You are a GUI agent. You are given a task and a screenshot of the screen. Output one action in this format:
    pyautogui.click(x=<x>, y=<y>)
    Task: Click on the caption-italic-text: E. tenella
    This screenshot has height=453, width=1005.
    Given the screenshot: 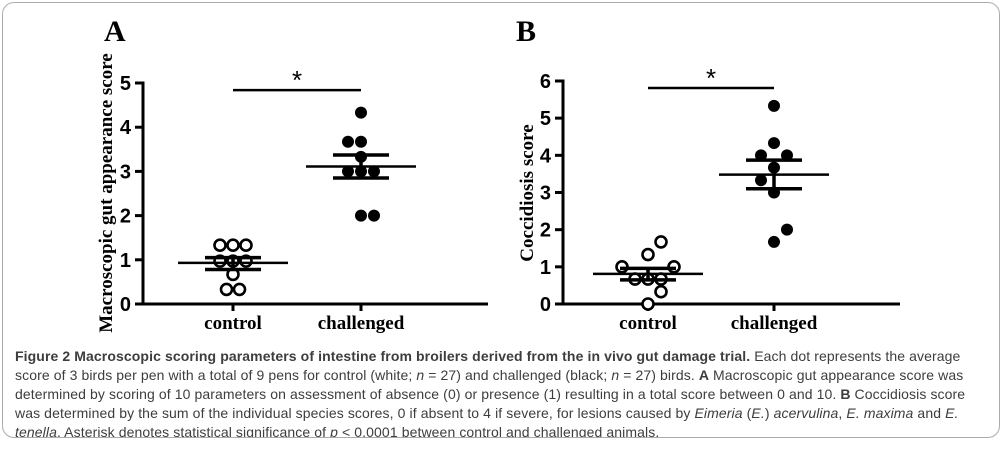 What is the action you would take?
    pyautogui.click(x=487, y=421)
    